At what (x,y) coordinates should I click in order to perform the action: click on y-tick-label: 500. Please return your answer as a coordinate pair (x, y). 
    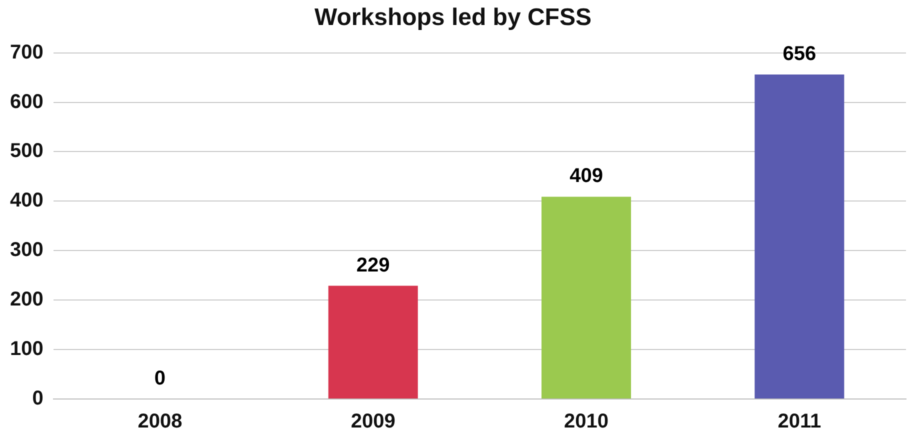
    Looking at the image, I should click on (27, 151).